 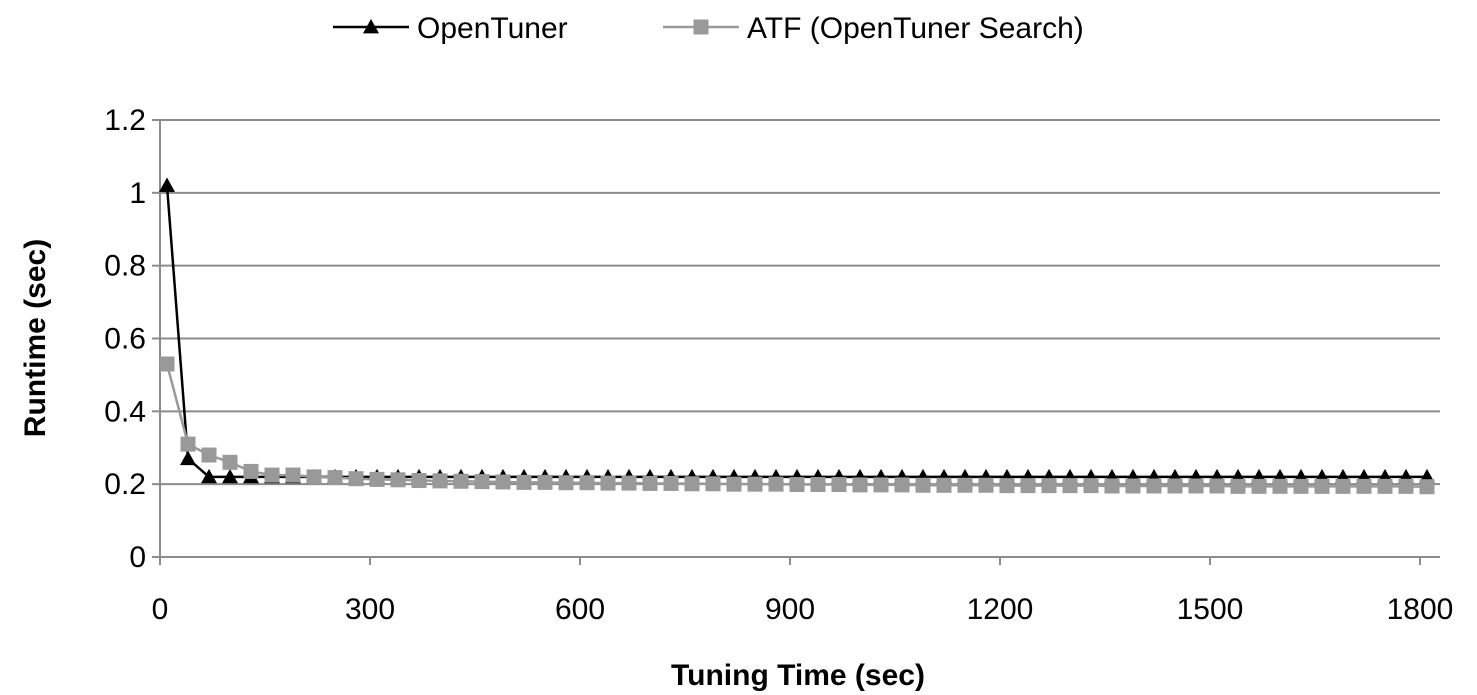 What do you see at coordinates (125, 411) in the screenshot?
I see `y-tick-label: 0.4` at bounding box center [125, 411].